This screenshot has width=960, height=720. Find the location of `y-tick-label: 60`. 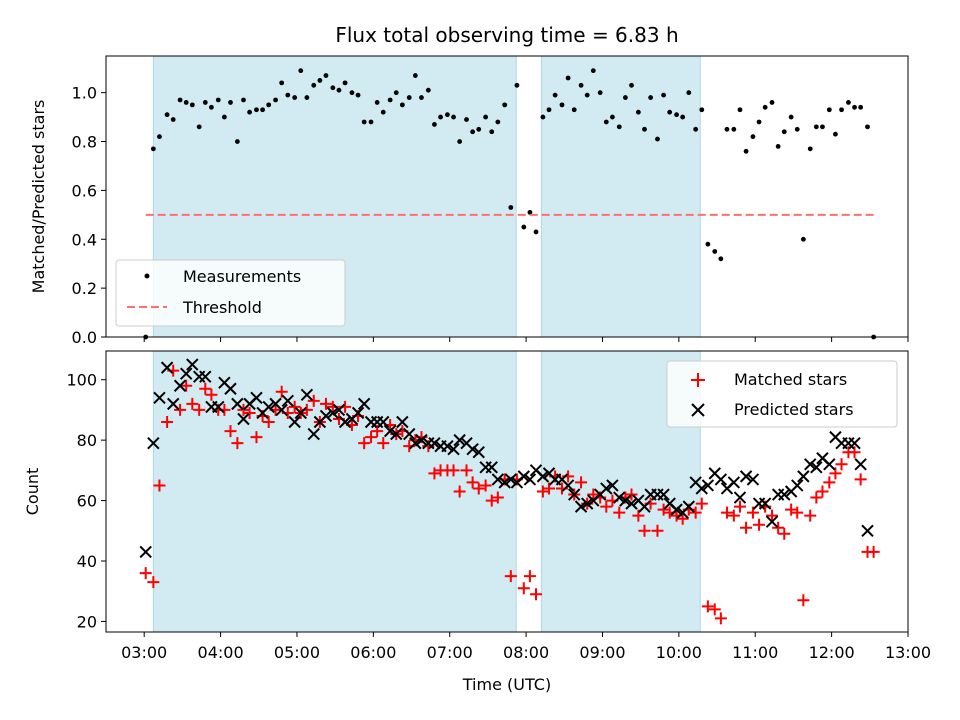

y-tick-label: 60 is located at coordinates (87, 501).